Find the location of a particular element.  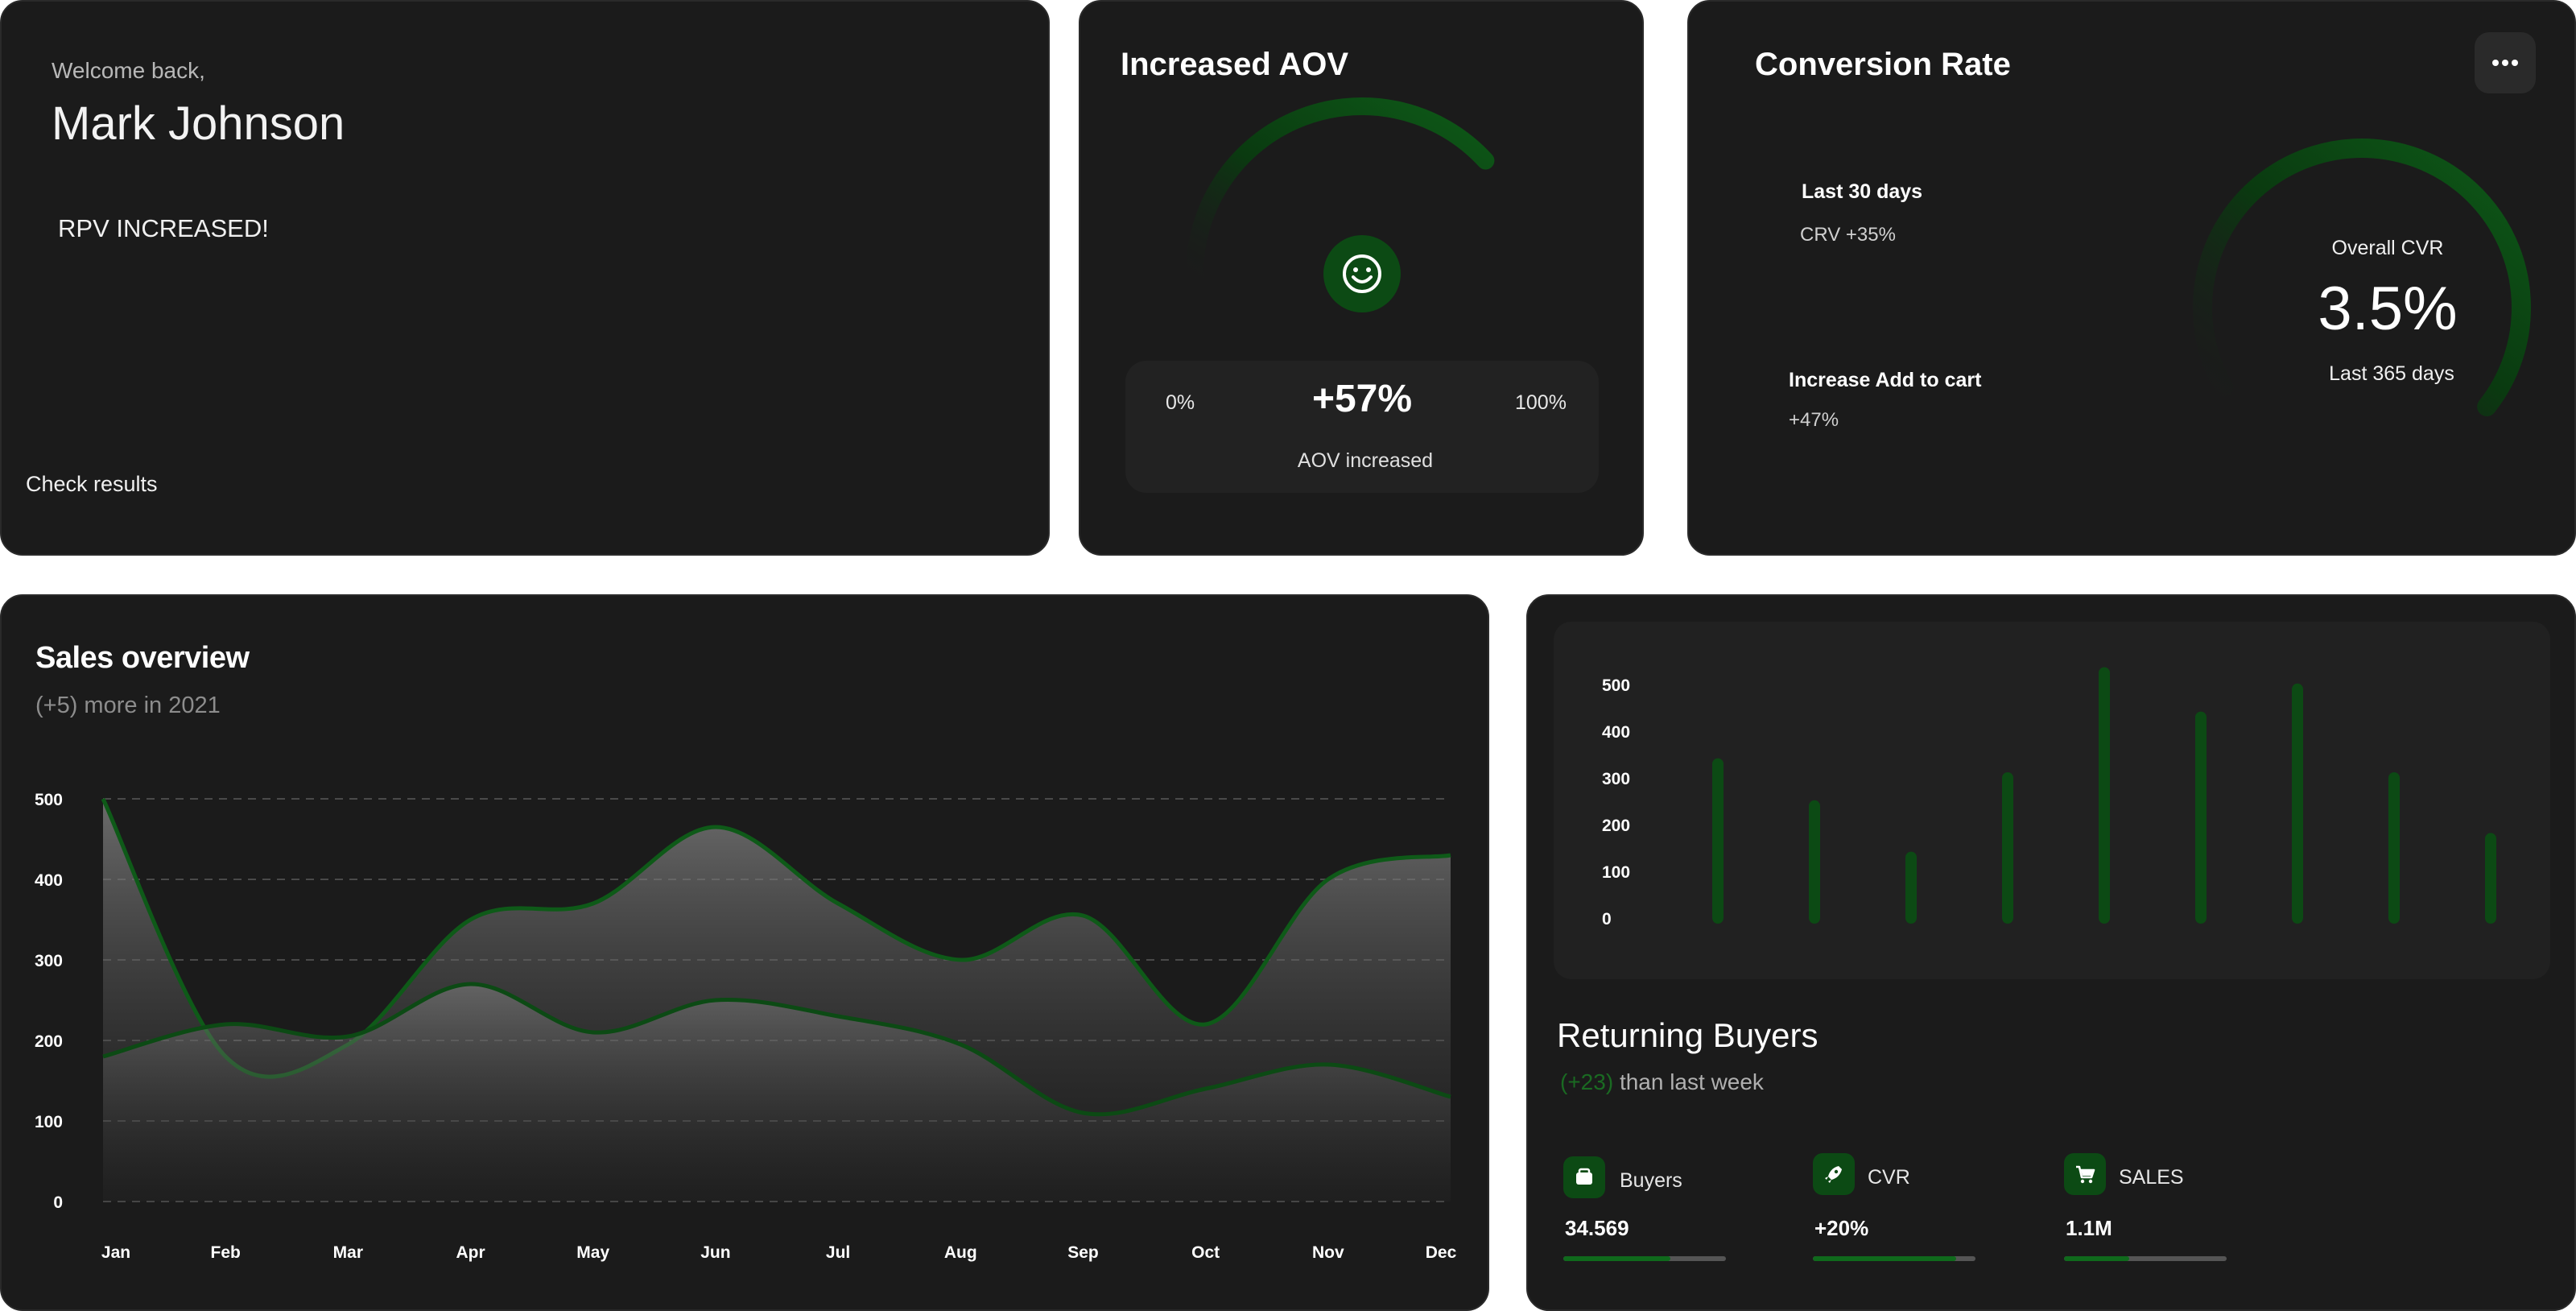

metric-label: SALES is located at coordinates (2151, 1178).